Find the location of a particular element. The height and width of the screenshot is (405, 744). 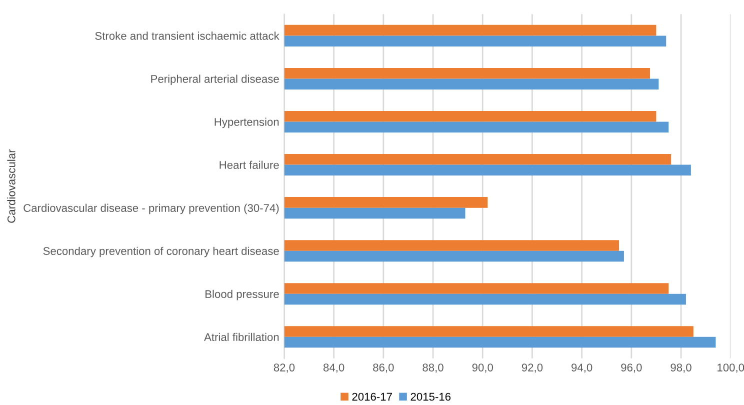

x-tick-label: 96,0 is located at coordinates (631, 368).